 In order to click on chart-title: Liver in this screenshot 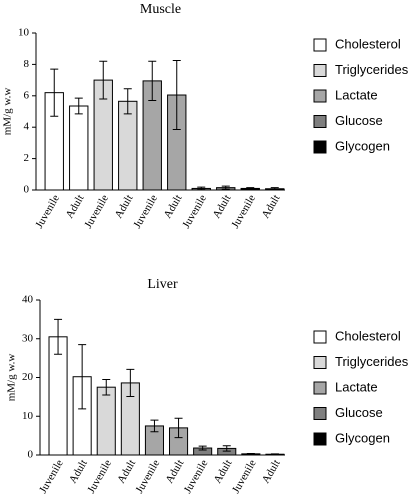, I will do `click(162, 284)`.